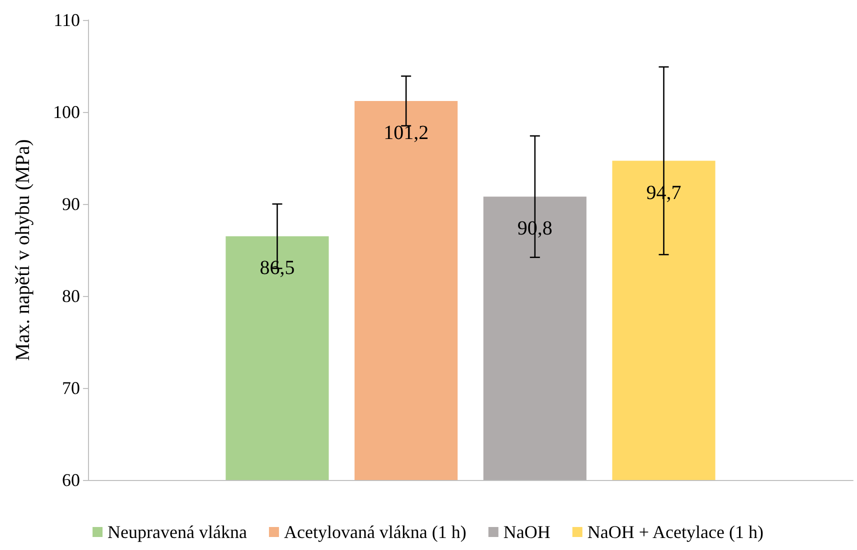 Image resolution: width=857 pixels, height=550 pixels. I want to click on data-label: 101,2, so click(406, 133).